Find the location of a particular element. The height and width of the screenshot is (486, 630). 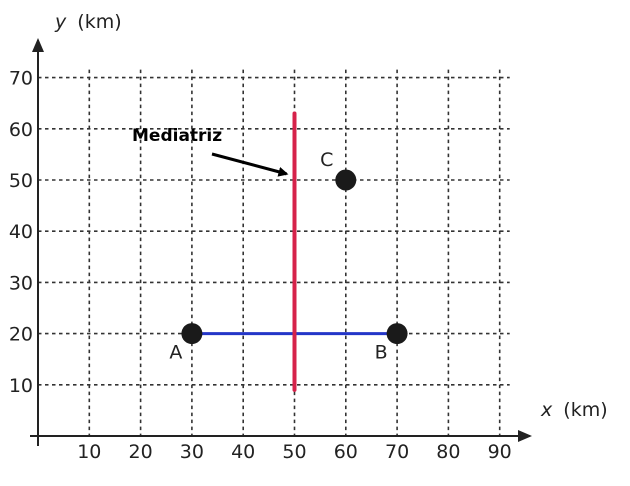

annotation-arrow is located at coordinates (250, 164).